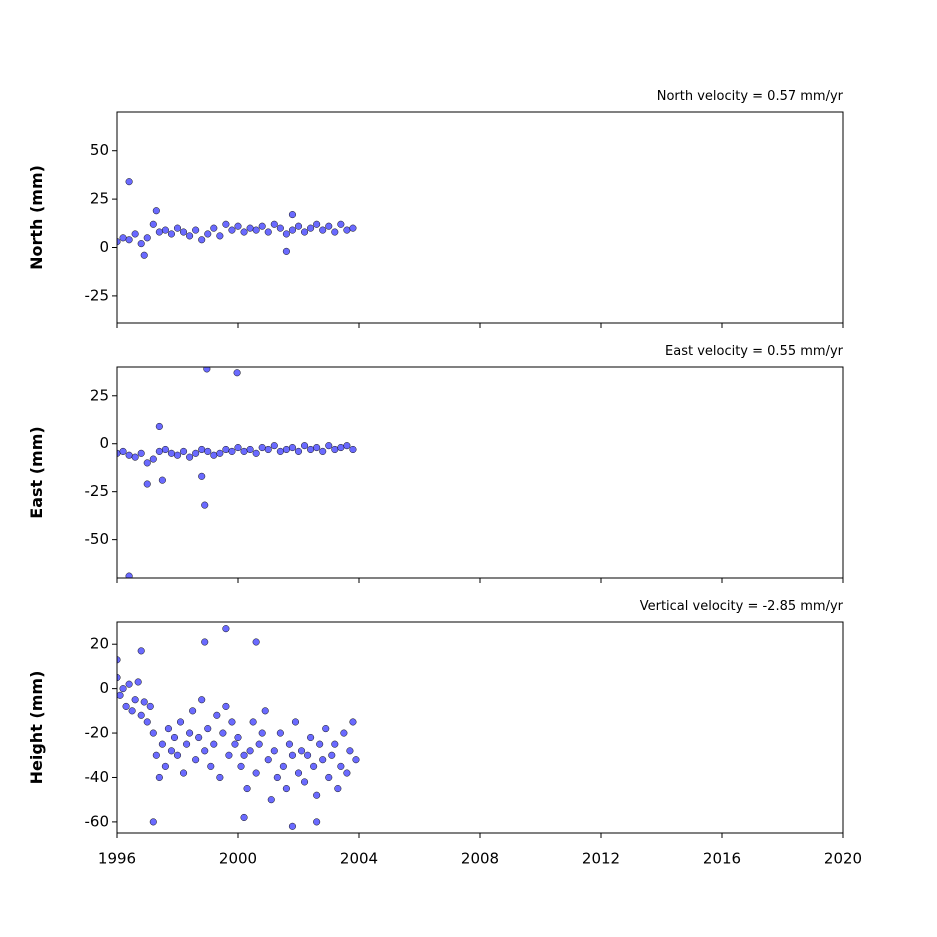 This screenshot has height=937, width=937. I want to click on x-tick-label: 2004, so click(359, 859).